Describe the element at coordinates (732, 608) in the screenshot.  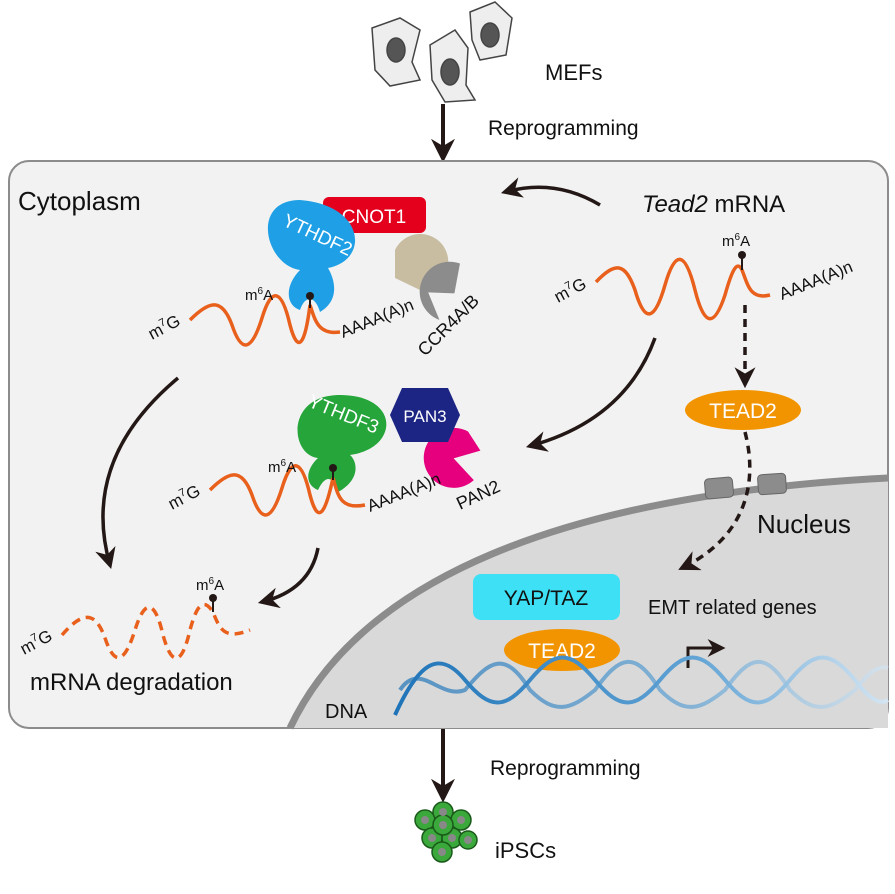
I see `emt-genes-label: EMT related genes` at that location.